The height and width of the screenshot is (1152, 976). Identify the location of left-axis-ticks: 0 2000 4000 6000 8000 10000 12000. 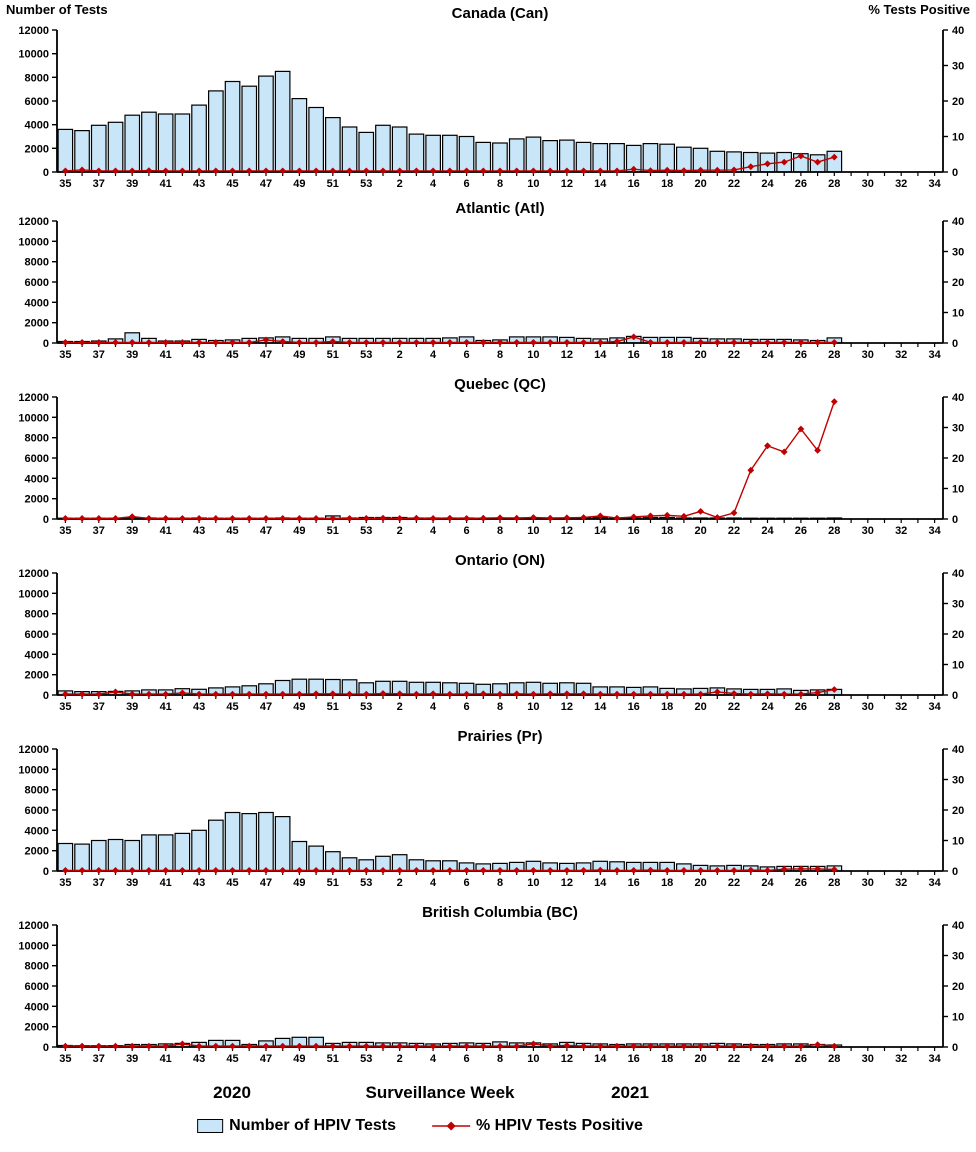
(37, 635).